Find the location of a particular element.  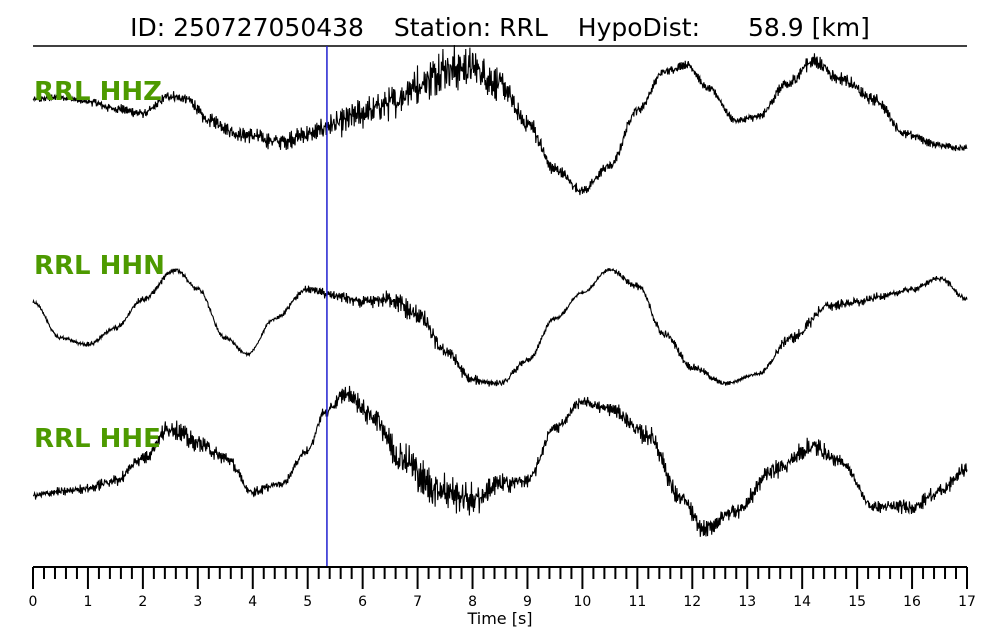

trace-label-rrl-hhz: RRL HHZ is located at coordinates (98, 92).